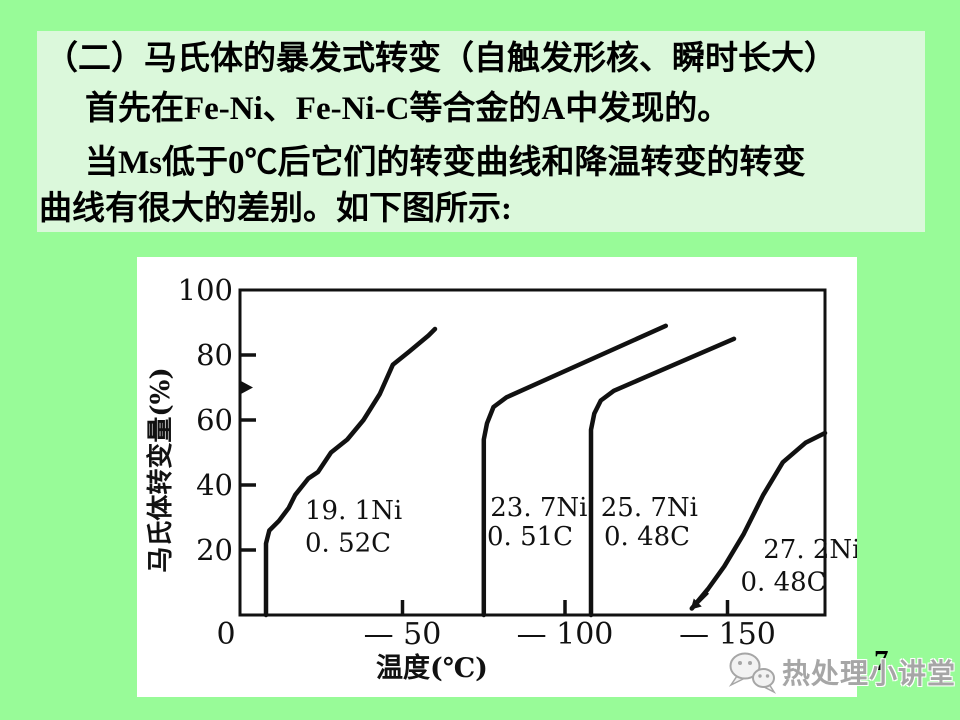  What do you see at coordinates (696, 604) in the screenshot?
I see `annotation-arrowhead` at bounding box center [696, 604].